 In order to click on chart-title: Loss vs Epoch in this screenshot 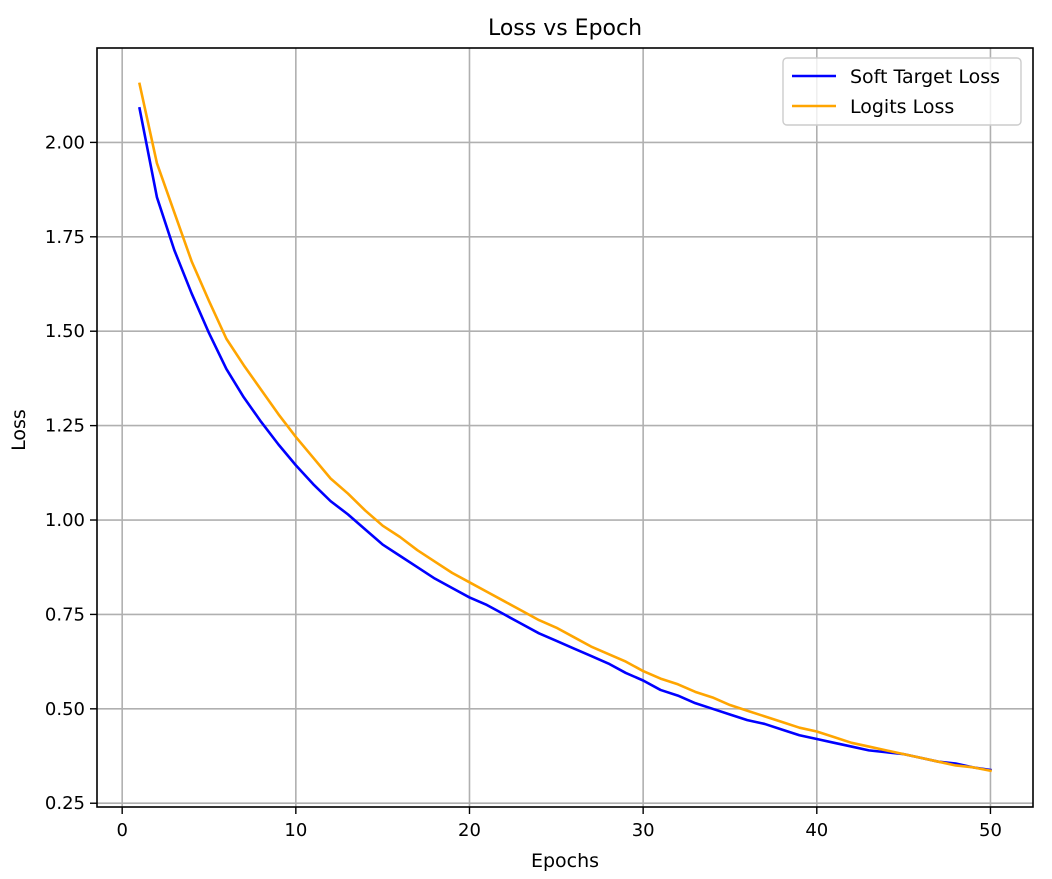, I will do `click(565, 28)`.